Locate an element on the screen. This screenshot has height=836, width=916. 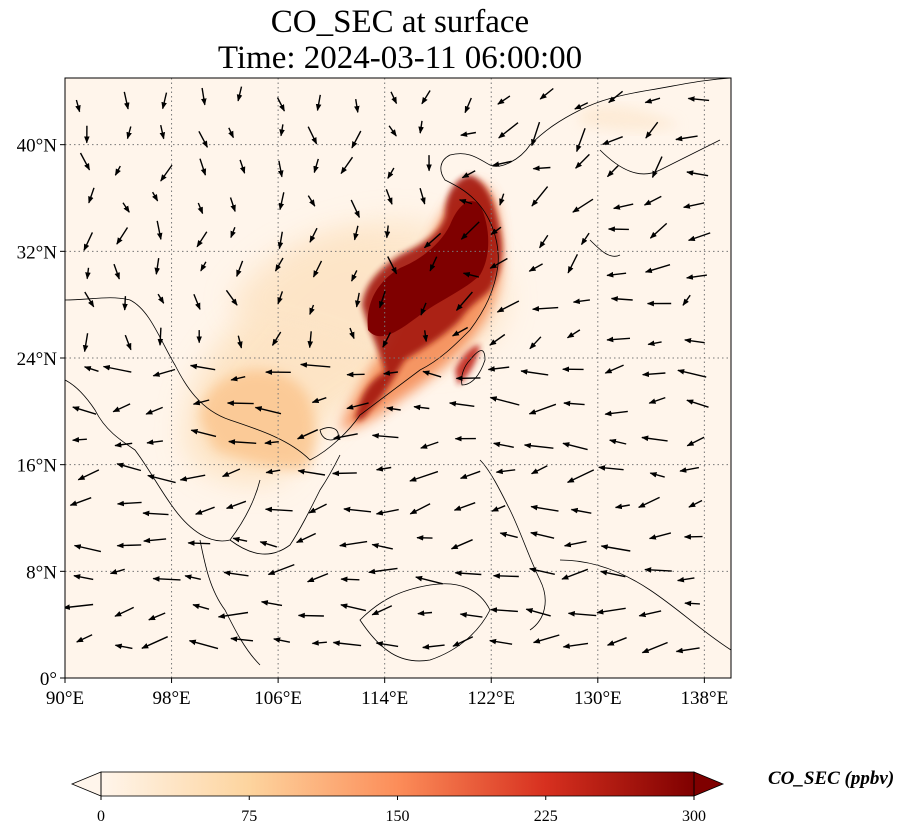
colorbar-extend-max is located at coordinates (709, 784).